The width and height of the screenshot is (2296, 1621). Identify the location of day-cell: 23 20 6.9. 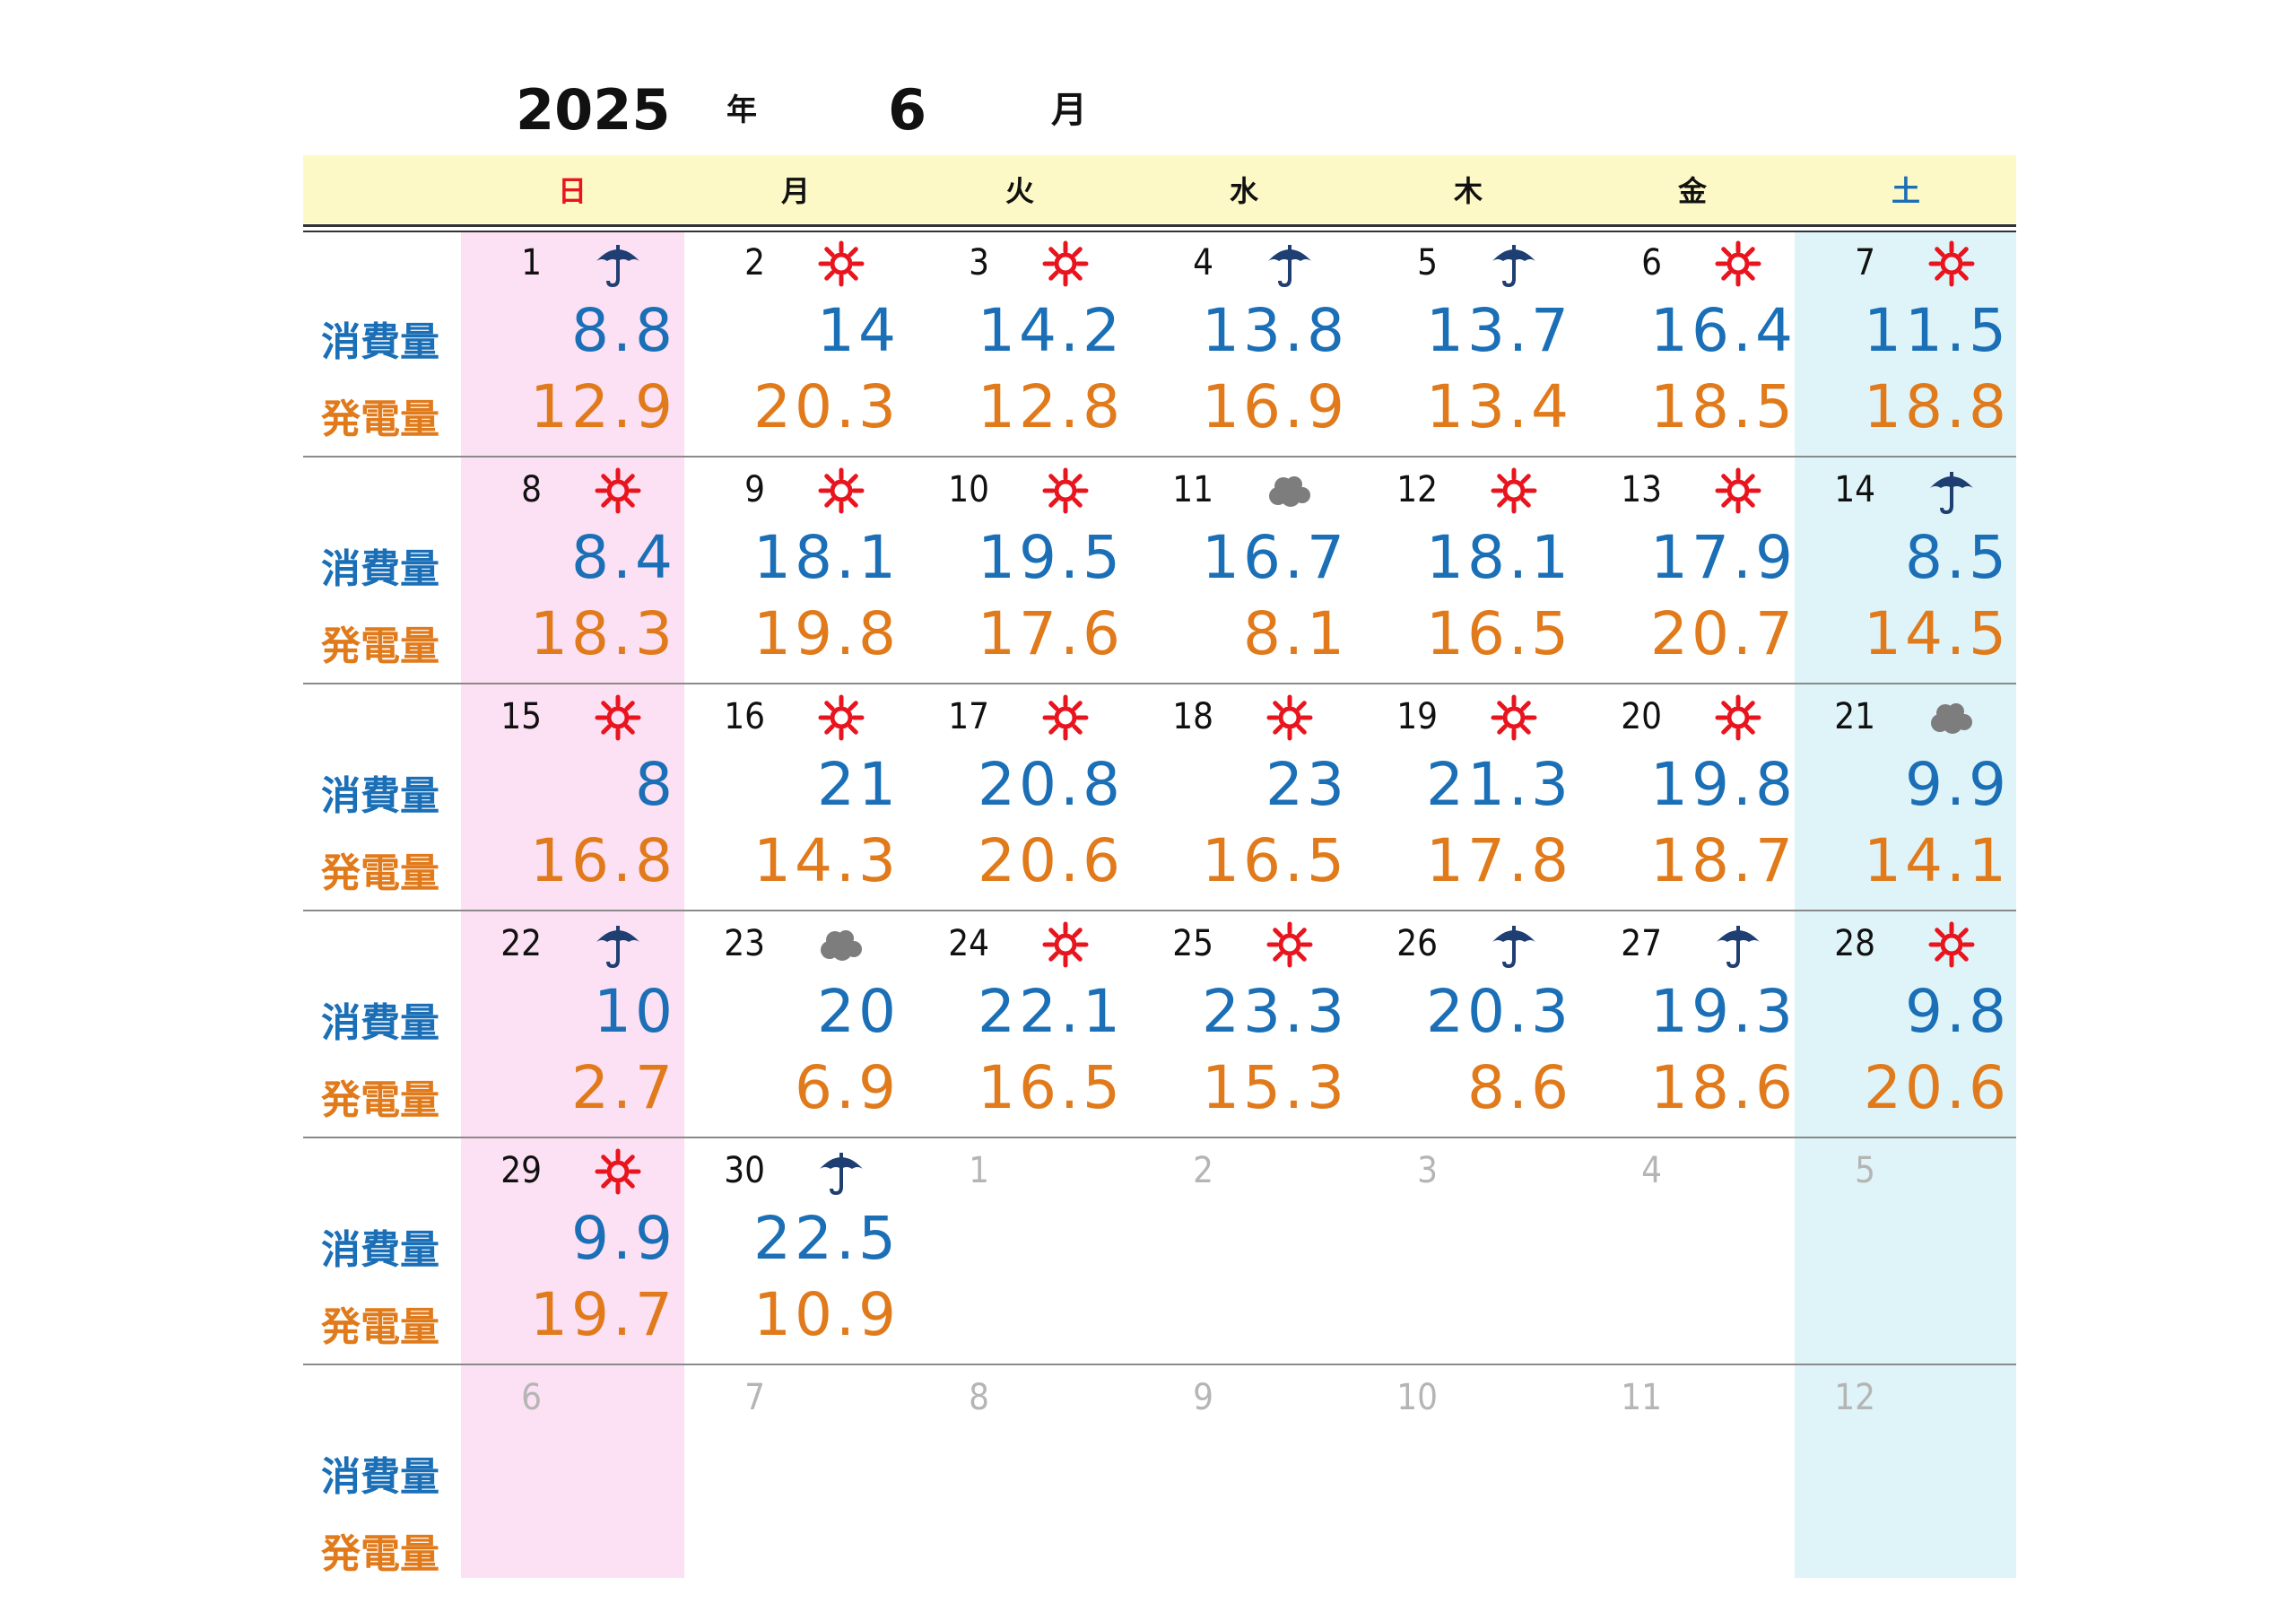
(795, 1025).